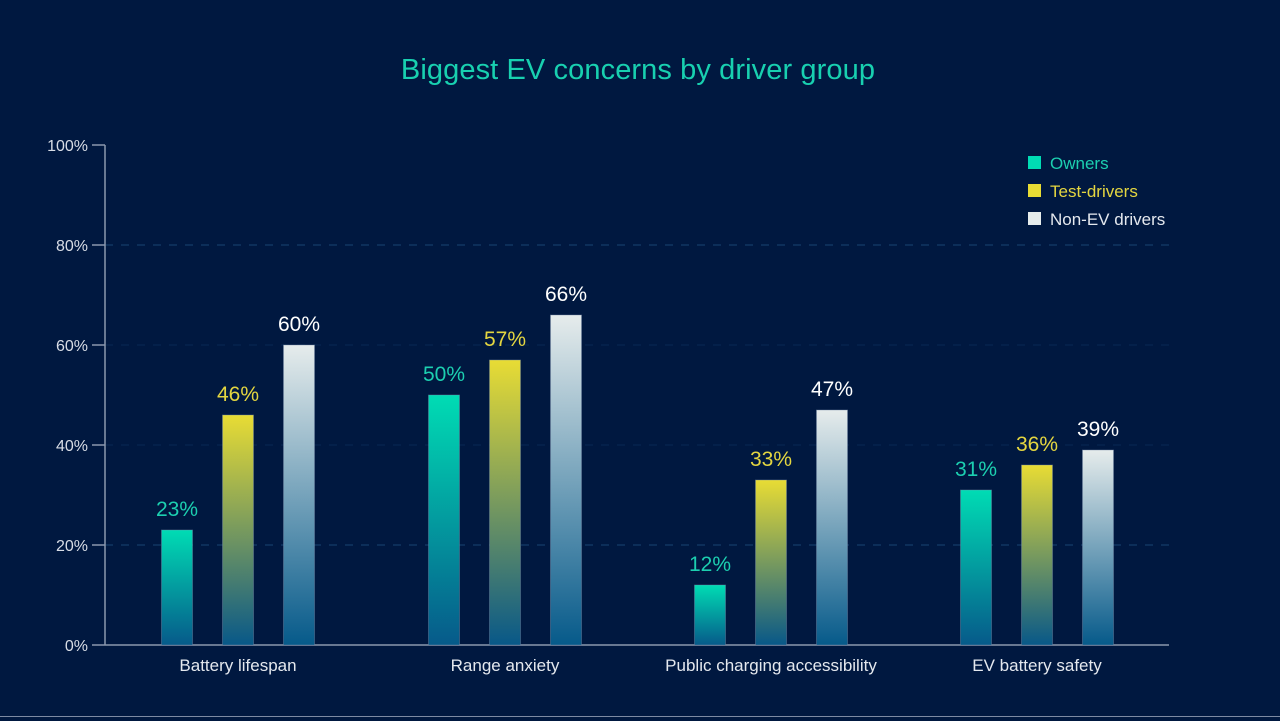 Image resolution: width=1280 pixels, height=721 pixels. What do you see at coordinates (1037, 444) in the screenshot?
I see `data-label: 36%` at bounding box center [1037, 444].